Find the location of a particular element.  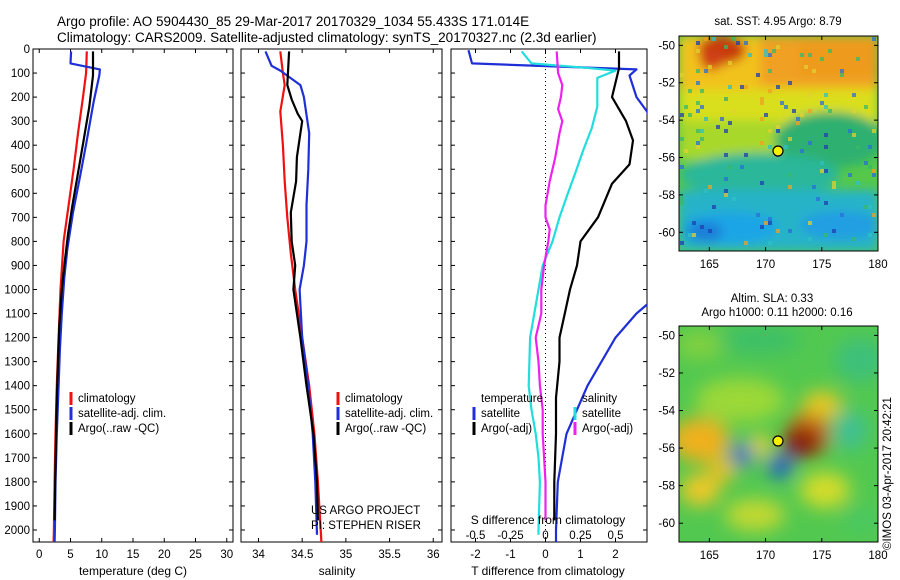

map-y-tick-label: -50 is located at coordinates (666, 336).